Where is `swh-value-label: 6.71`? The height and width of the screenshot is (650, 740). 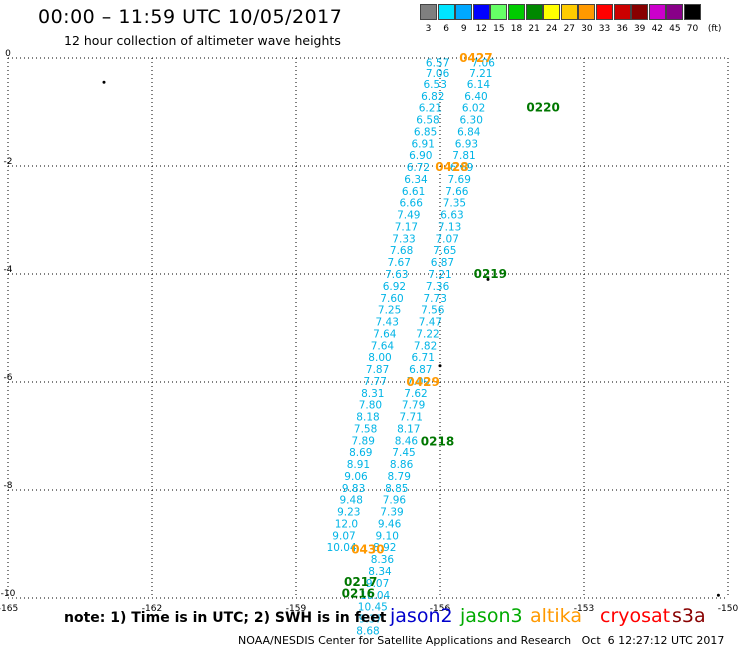 swh-value-label: 6.71 is located at coordinates (423, 358).